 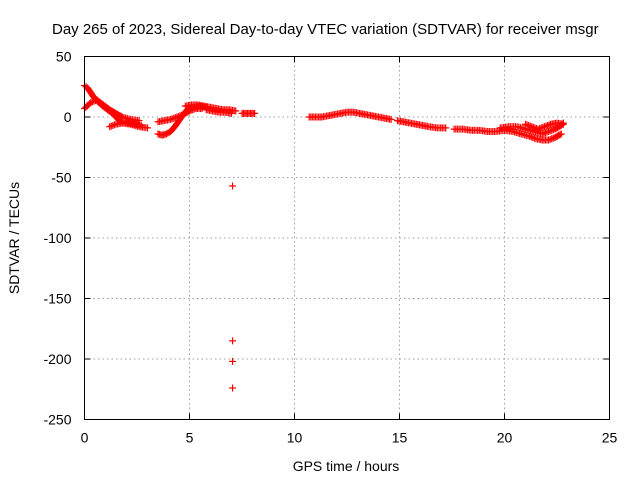 What do you see at coordinates (346, 466) in the screenshot?
I see `x-axis-label: GPS time / hours` at bounding box center [346, 466].